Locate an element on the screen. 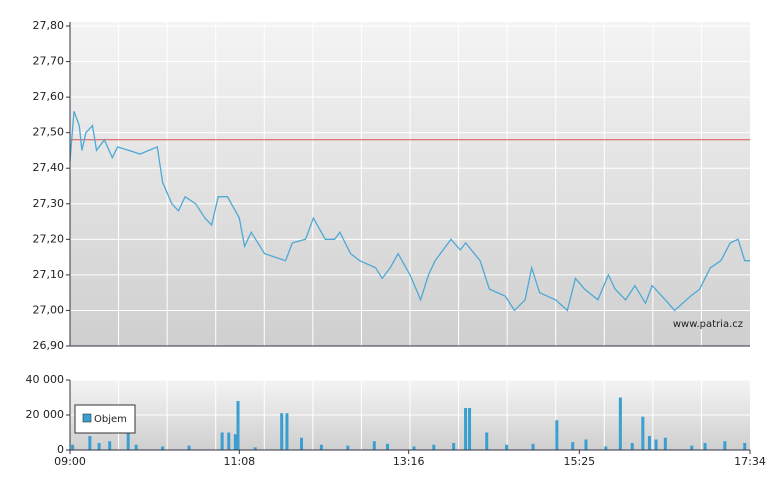  x-tick-label: 13:16 is located at coordinates (409, 461).